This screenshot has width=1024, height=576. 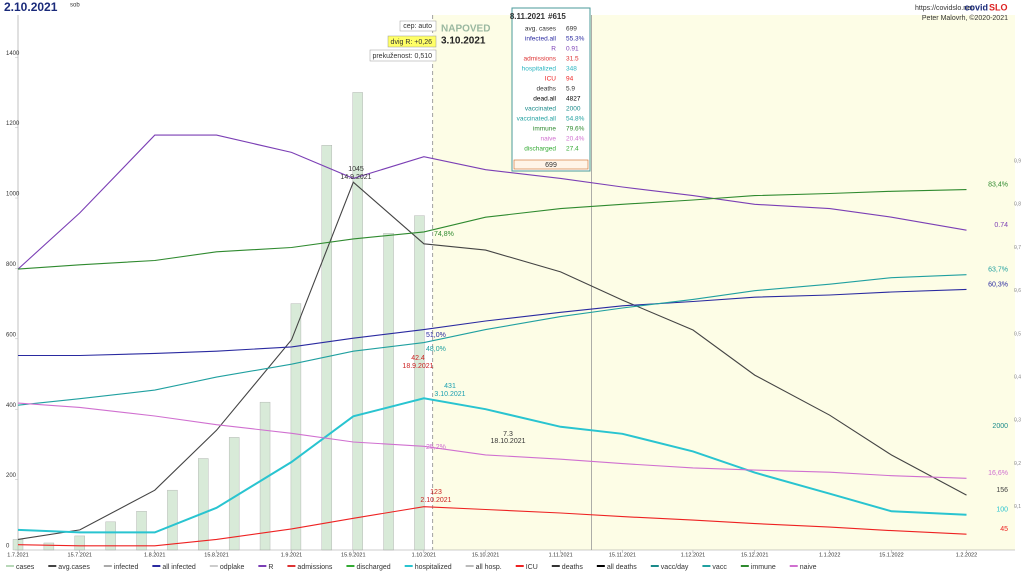 I want to click on end-label: 60,3%, so click(x=998, y=284).